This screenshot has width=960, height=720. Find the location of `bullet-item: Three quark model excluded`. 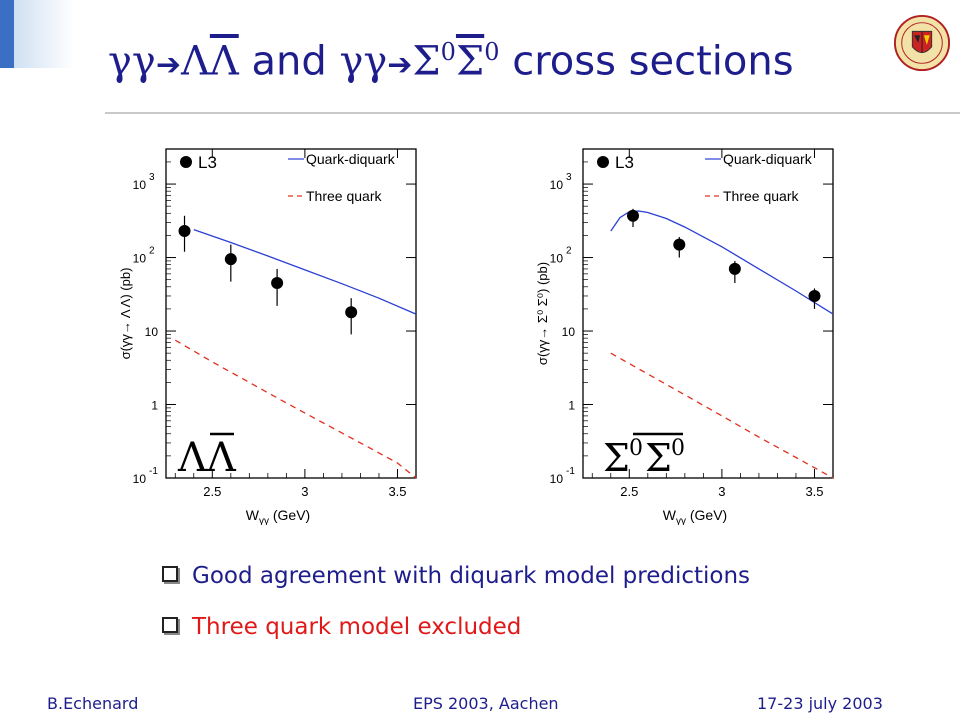

bullet-item: Three quark model excluded is located at coordinates (341, 627).